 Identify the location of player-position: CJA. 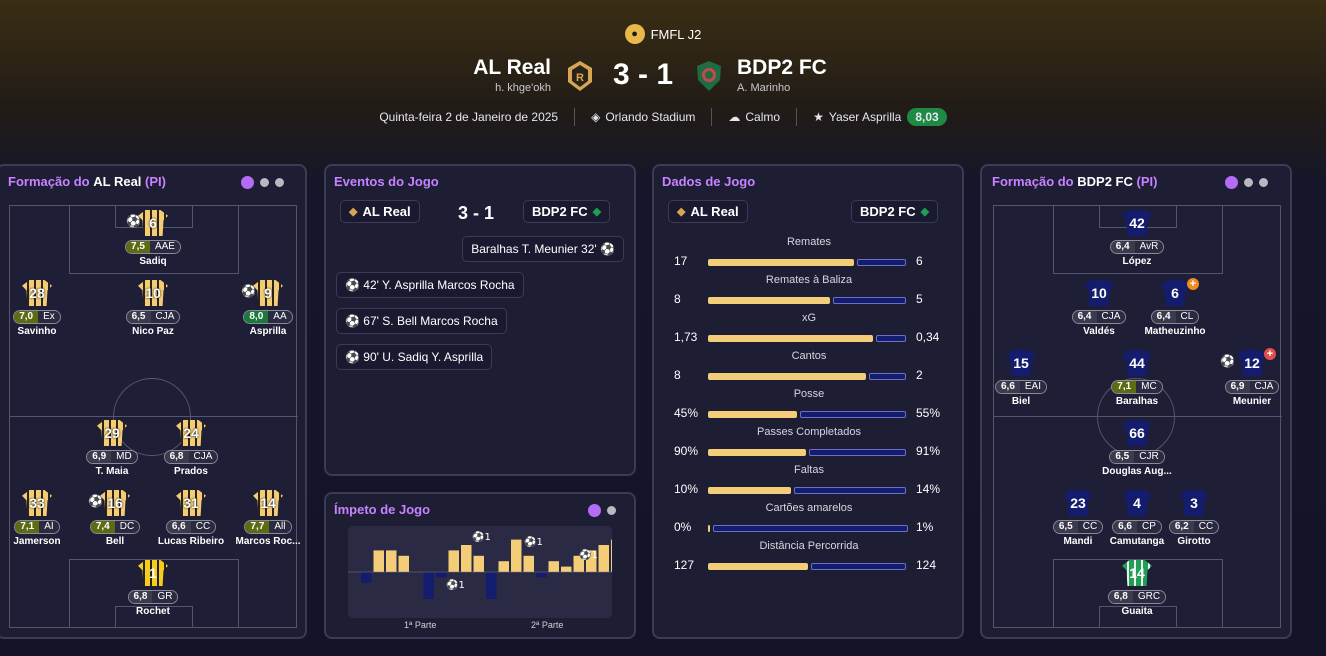
(1111, 317).